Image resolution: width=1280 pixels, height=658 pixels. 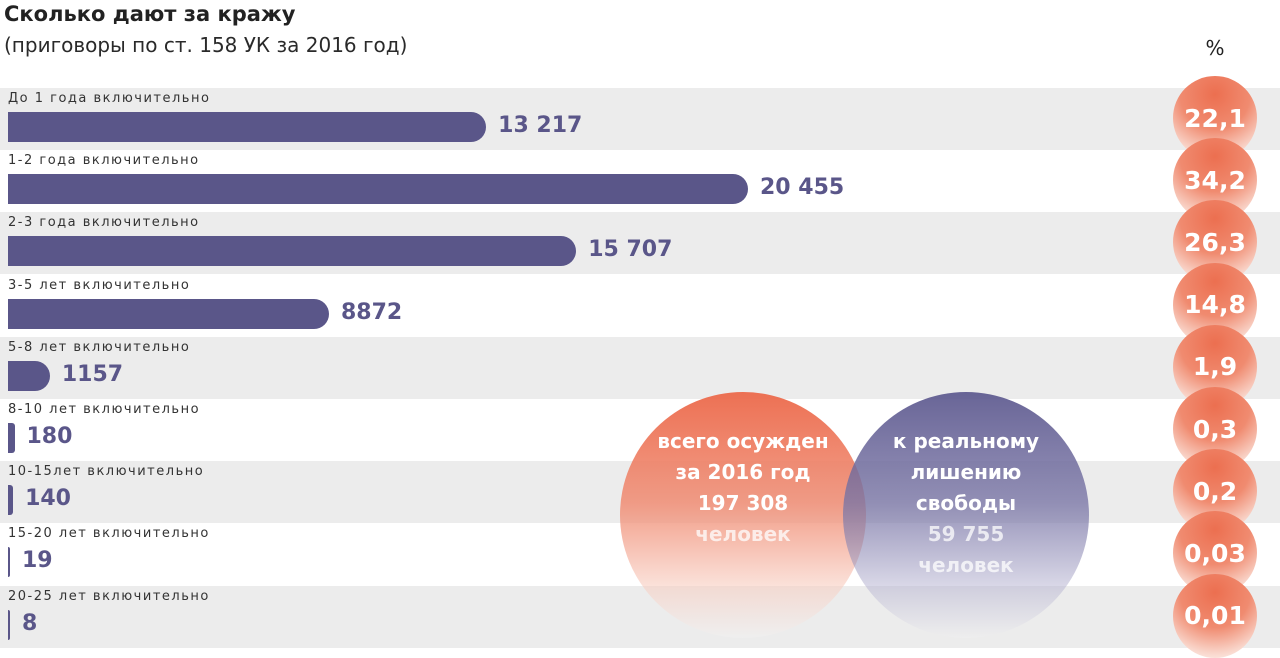 What do you see at coordinates (1215, 180) in the screenshot?
I see `percent-bubble: 34,2` at bounding box center [1215, 180].